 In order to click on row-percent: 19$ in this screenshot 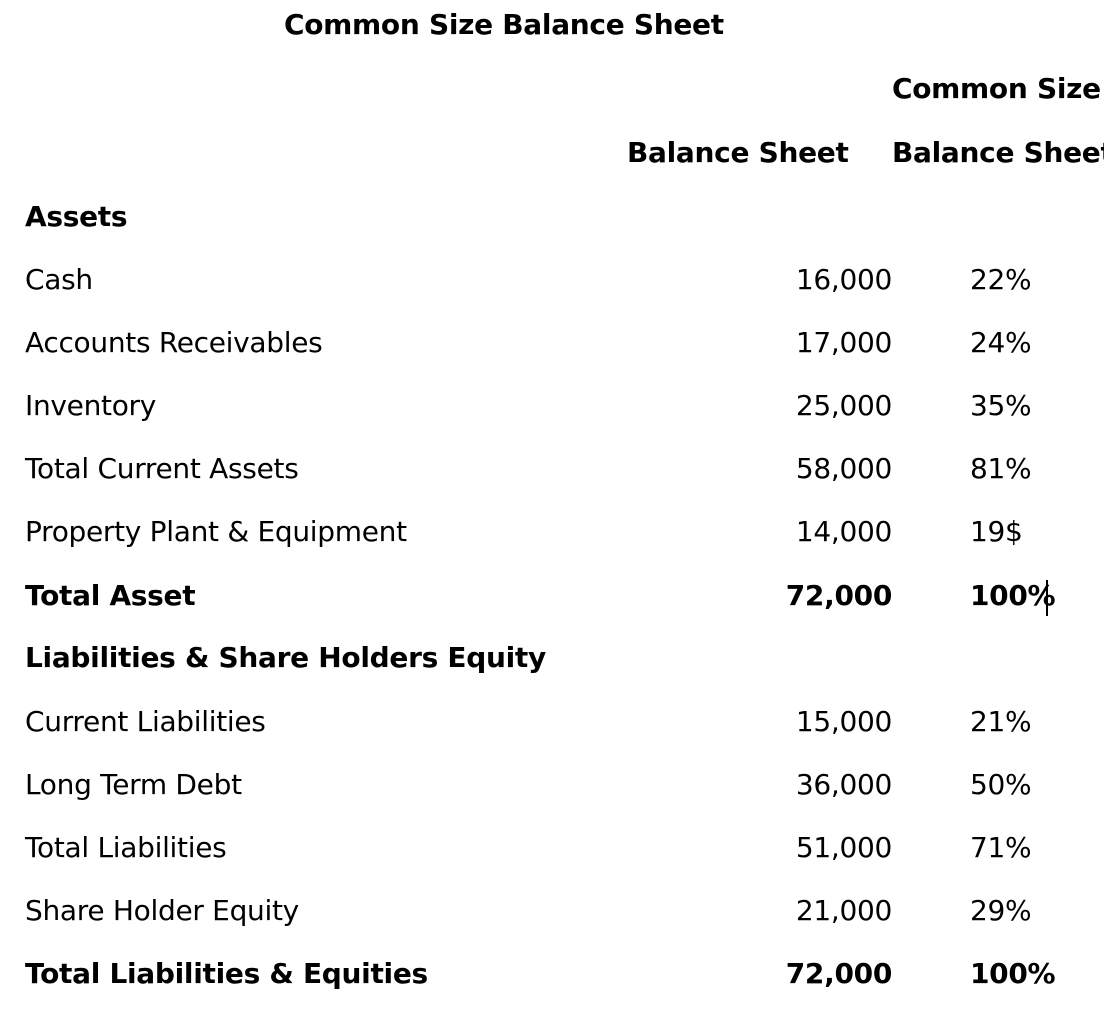, I will do `click(996, 531)`.